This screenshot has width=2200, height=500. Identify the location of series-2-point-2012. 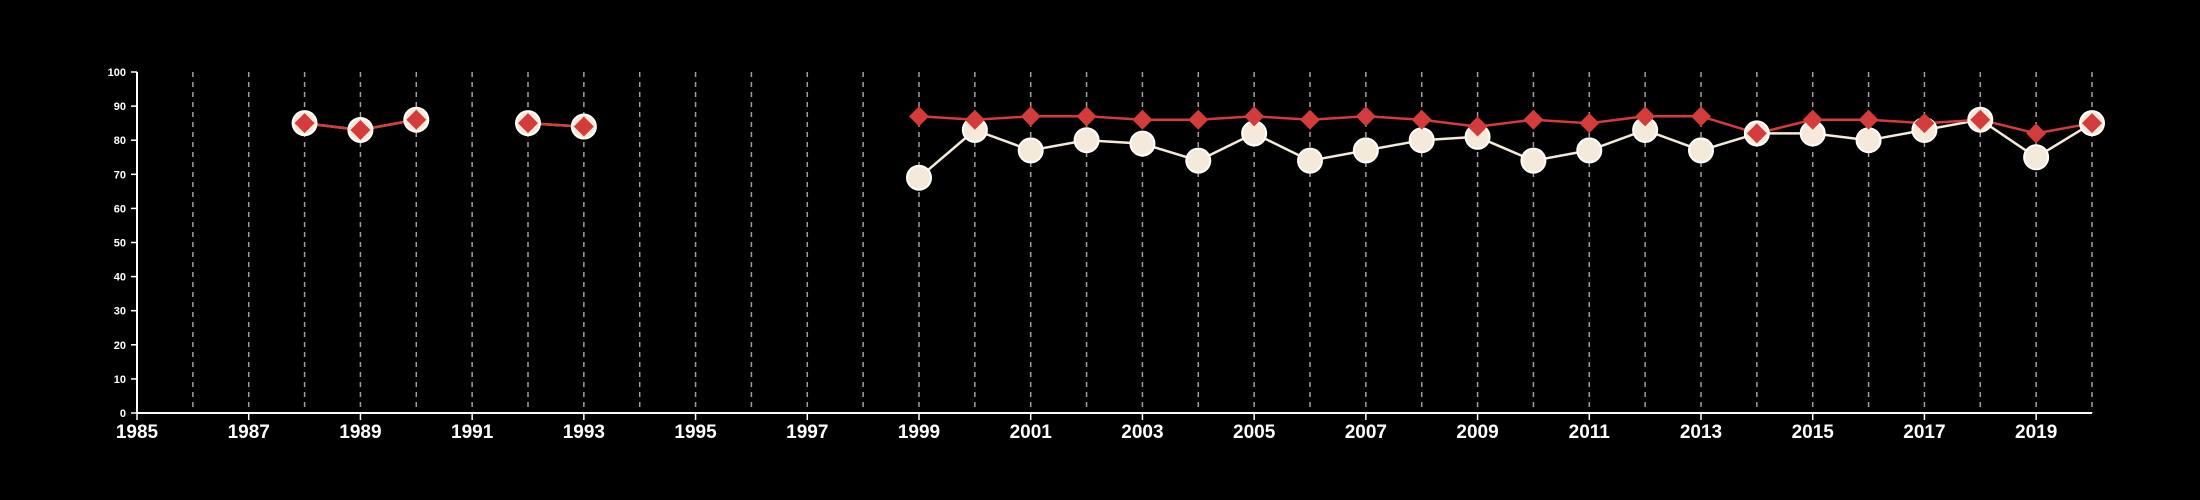
(1645, 116).